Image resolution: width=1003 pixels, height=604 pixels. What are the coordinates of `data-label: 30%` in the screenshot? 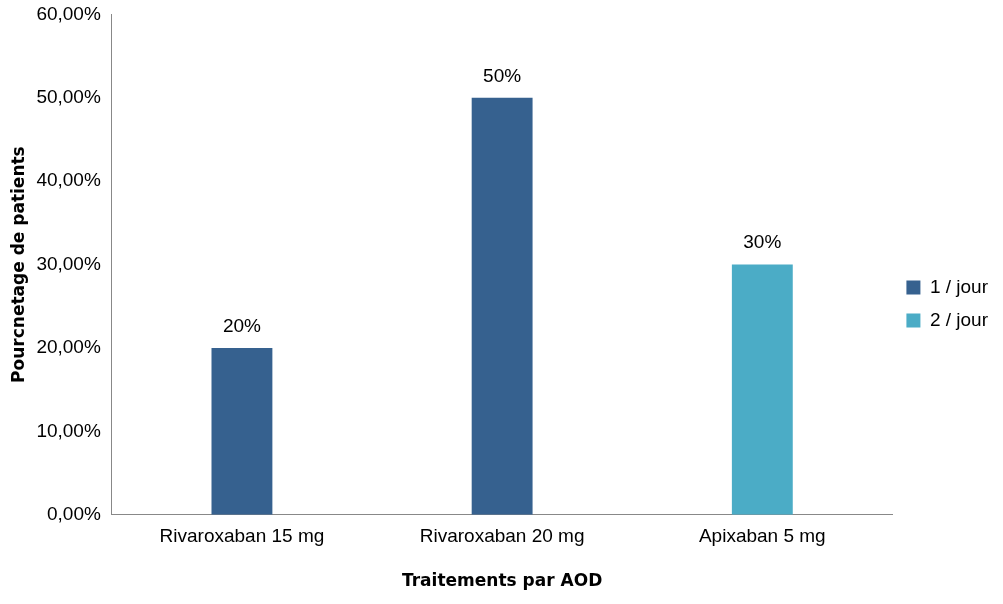 It's located at (762, 242).